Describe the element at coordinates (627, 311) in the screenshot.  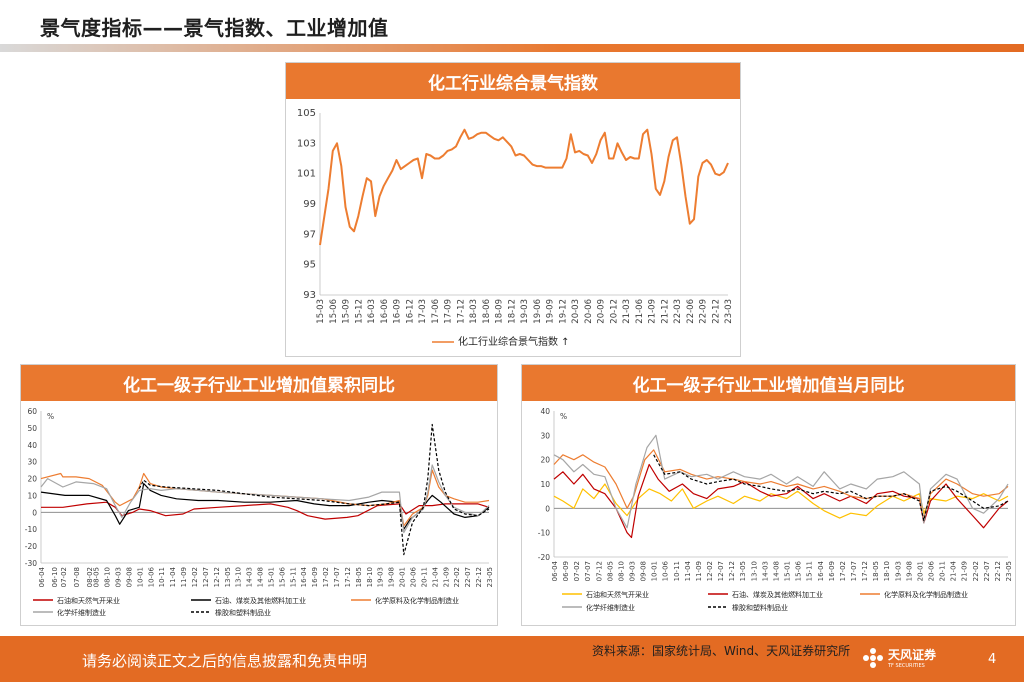
I see `x-tick-label: 21-03` at that location.